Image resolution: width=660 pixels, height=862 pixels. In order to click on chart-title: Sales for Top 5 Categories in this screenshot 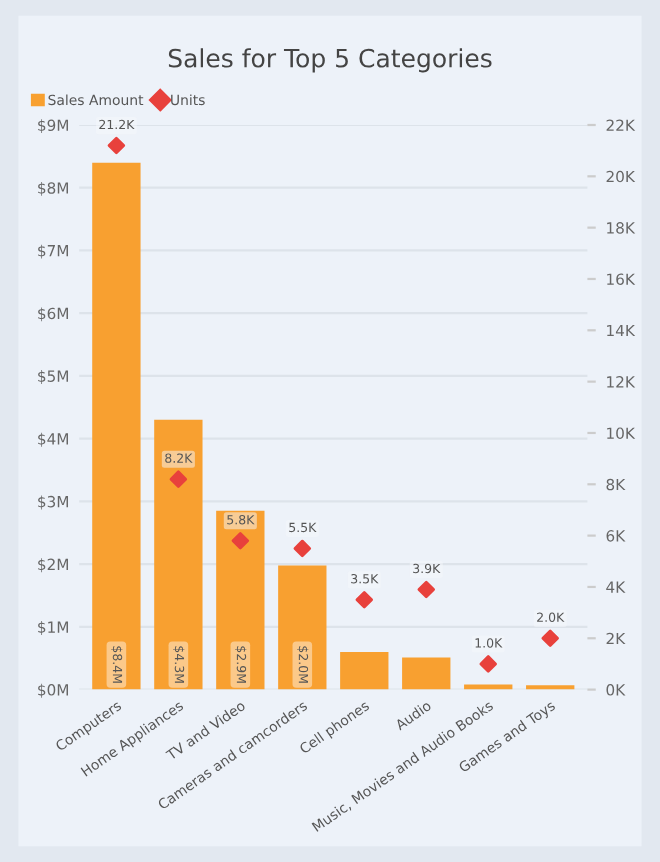, I will do `click(330, 60)`.